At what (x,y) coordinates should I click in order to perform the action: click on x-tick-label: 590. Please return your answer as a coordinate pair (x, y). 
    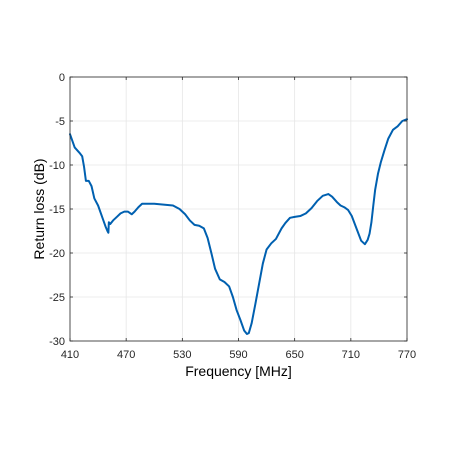
    Looking at the image, I should click on (238, 355).